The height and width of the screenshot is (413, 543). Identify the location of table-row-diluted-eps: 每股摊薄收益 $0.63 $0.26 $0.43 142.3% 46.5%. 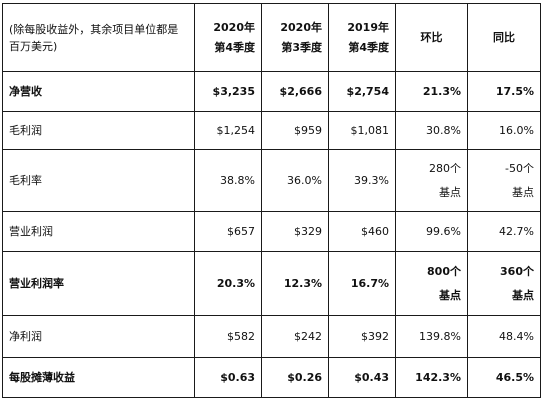
(271, 377).